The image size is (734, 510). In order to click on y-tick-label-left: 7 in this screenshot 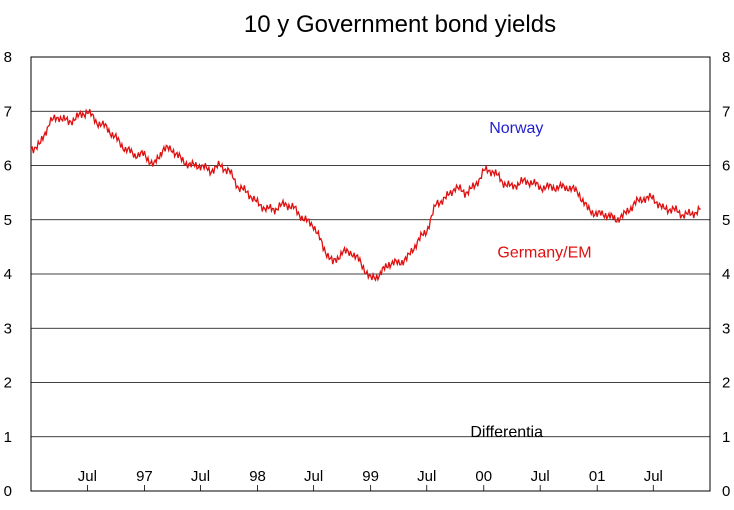, I will do `click(8, 111)`.